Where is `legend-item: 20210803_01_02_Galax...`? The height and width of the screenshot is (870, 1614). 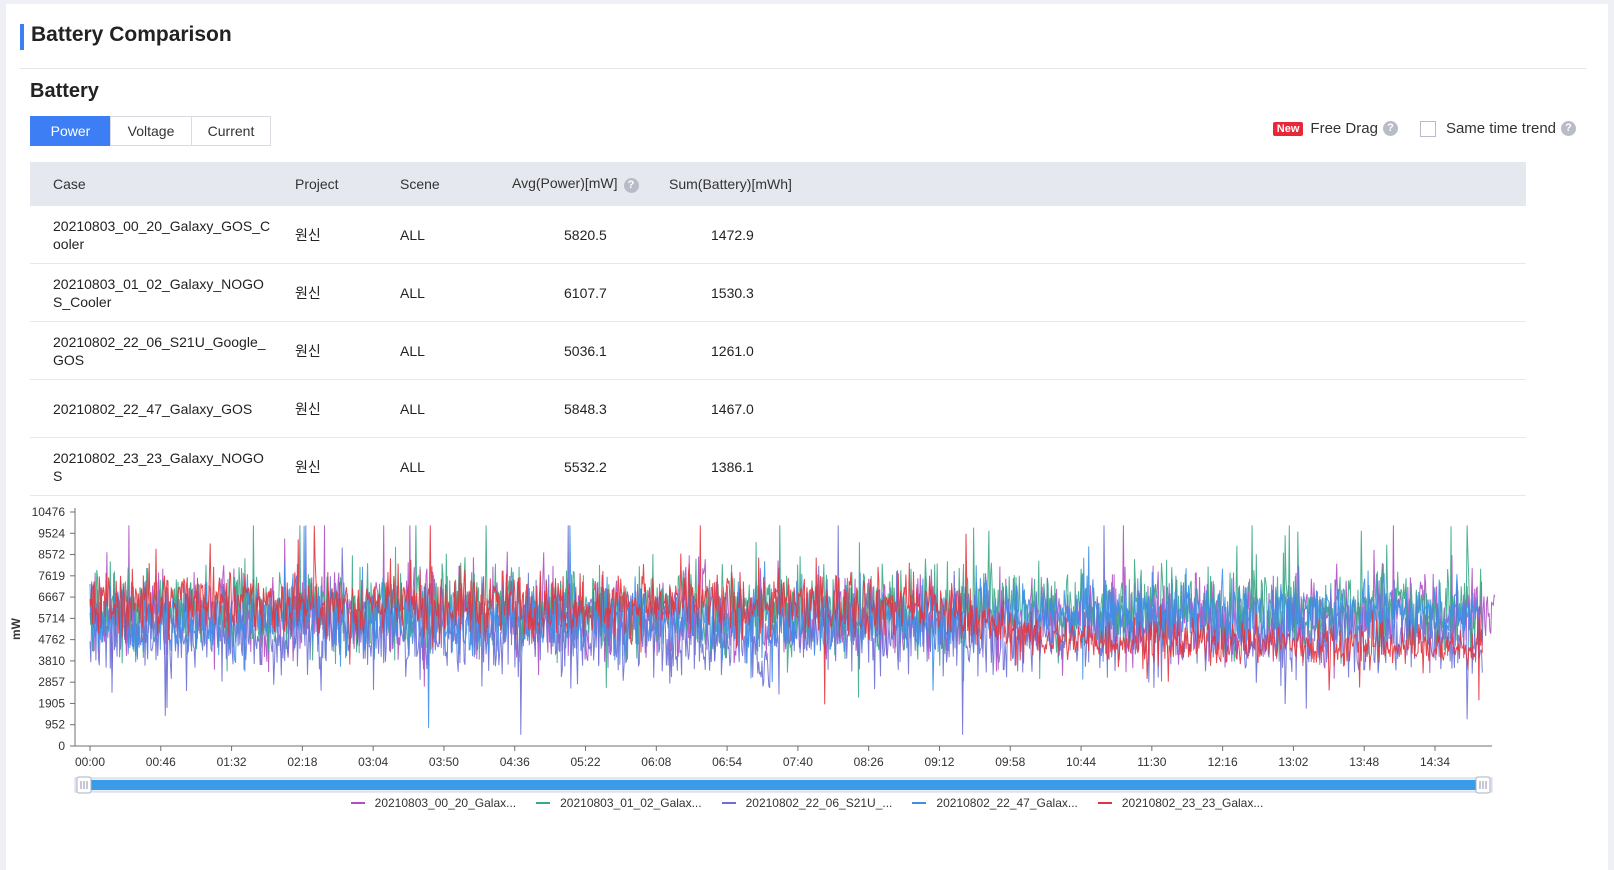
legend-item: 20210803_01_02_Galax... is located at coordinates (619, 803).